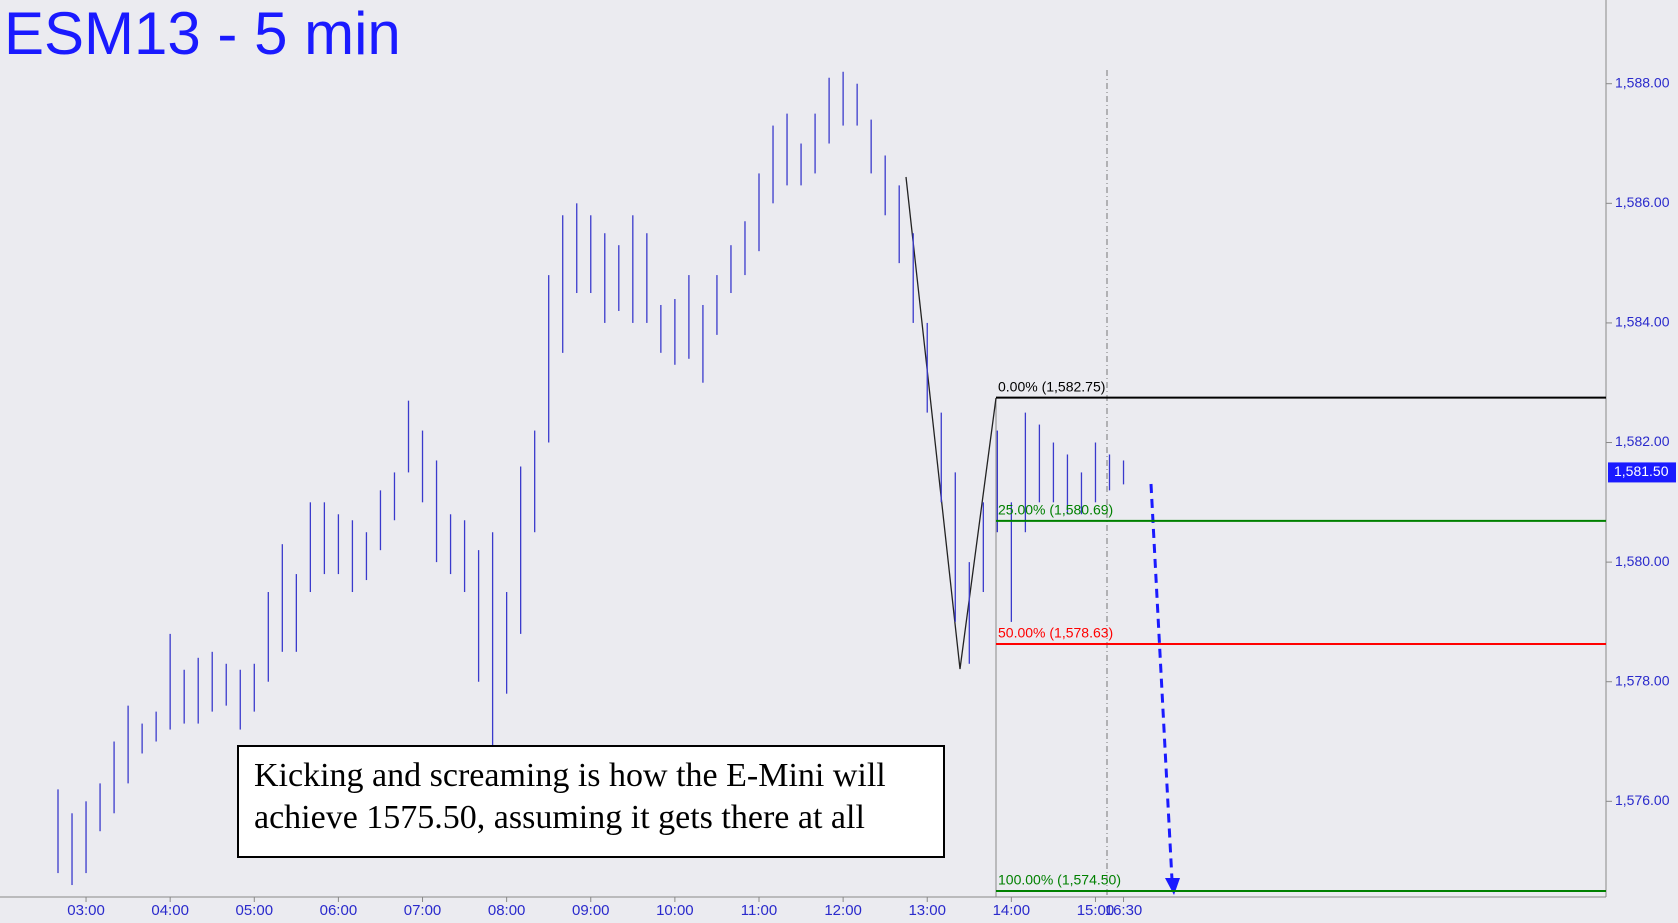  What do you see at coordinates (423, 910) in the screenshot?
I see `x-tick-label: 07:00` at bounding box center [423, 910].